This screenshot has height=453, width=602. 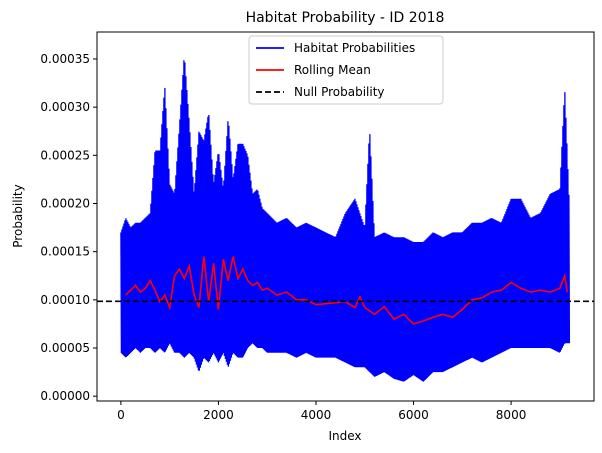 I want to click on y-tick-label: 0.00035, so click(x=65, y=59).